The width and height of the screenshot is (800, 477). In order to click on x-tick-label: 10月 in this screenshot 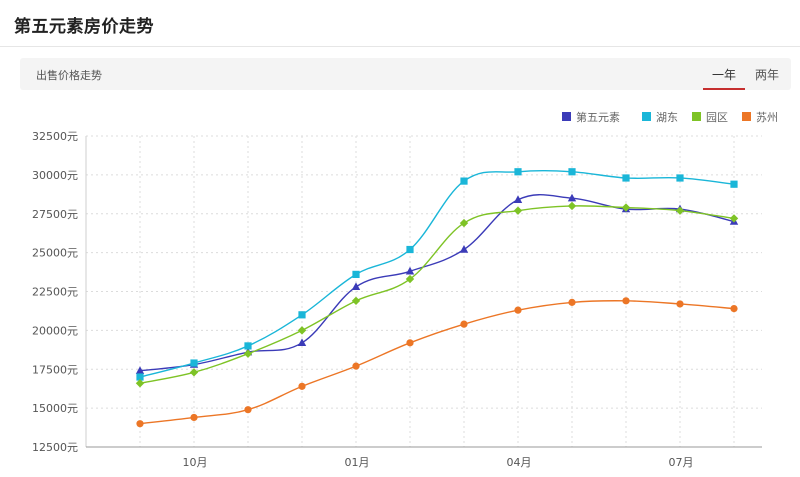, I will do `click(195, 462)`.